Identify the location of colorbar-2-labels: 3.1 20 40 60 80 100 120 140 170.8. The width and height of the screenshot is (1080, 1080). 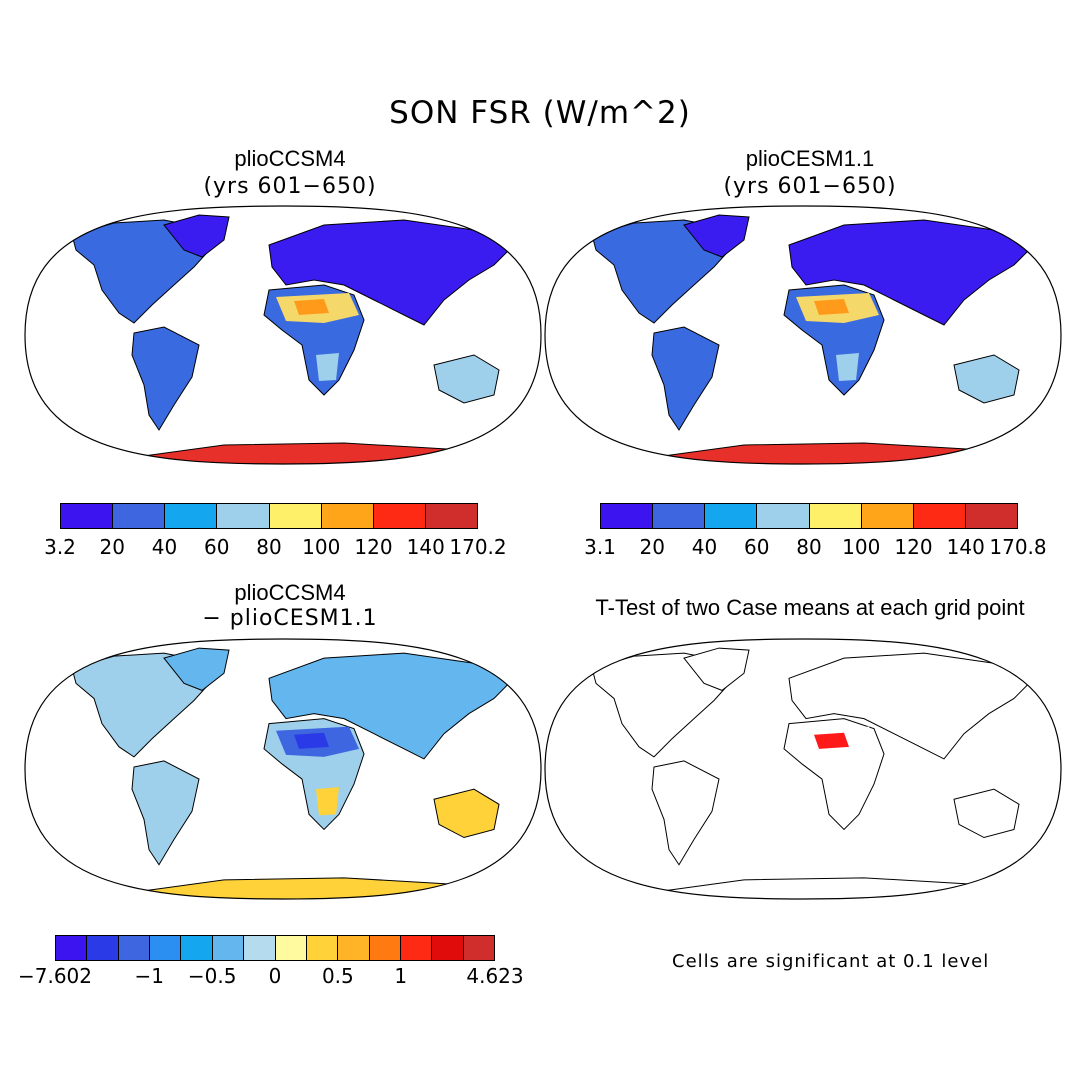
(815, 547).